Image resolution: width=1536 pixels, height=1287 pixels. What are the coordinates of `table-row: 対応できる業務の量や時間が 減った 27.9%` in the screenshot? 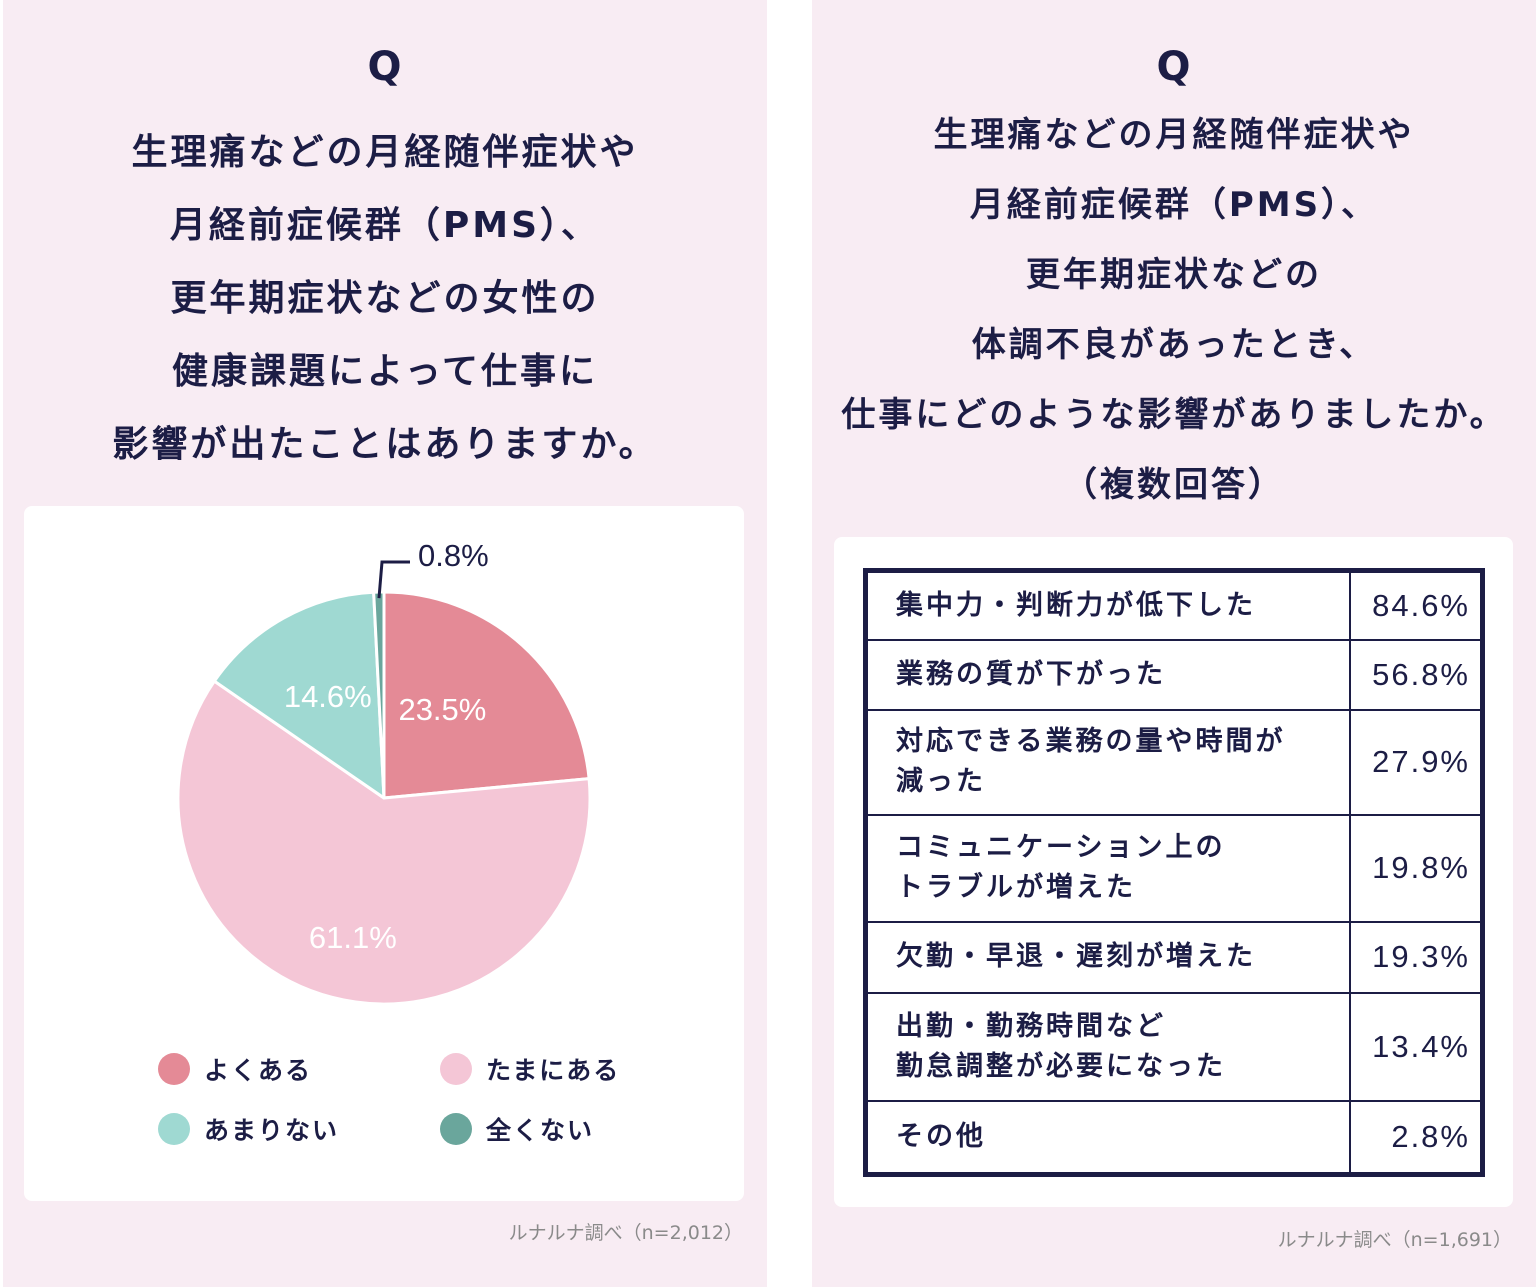 It's located at (1174, 762).